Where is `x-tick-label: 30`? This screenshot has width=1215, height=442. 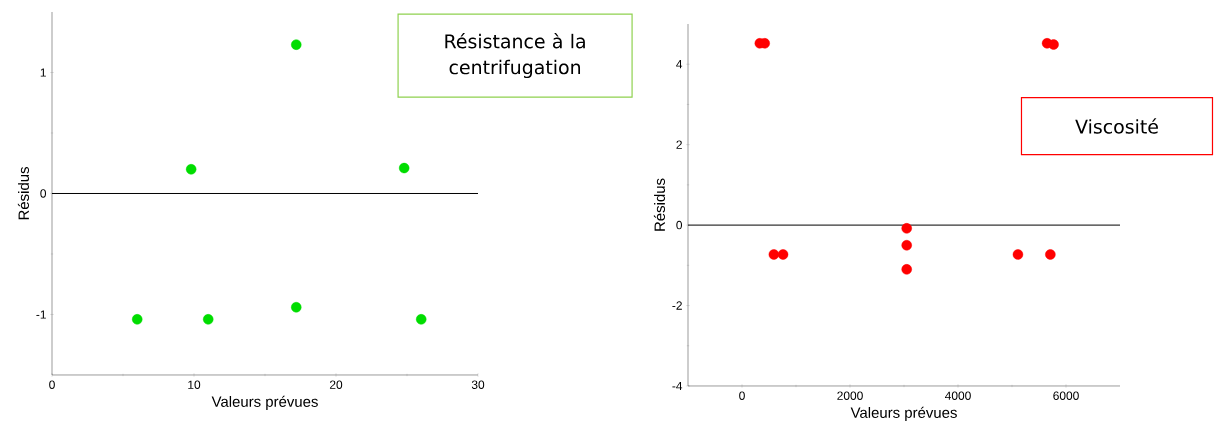
x-tick-label: 30 is located at coordinates (478, 384).